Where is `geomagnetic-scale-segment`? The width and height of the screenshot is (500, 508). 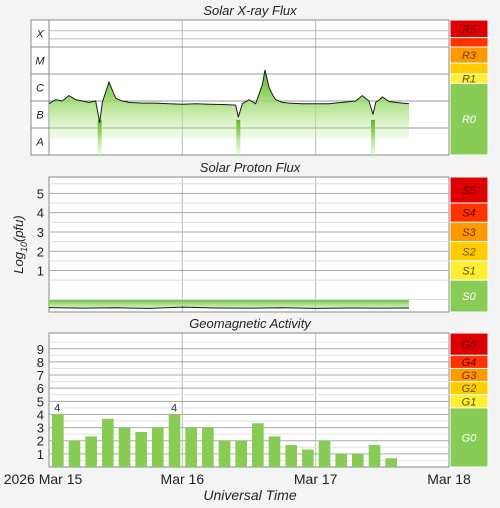 geomagnetic-scale-segment is located at coordinates (469, 437).